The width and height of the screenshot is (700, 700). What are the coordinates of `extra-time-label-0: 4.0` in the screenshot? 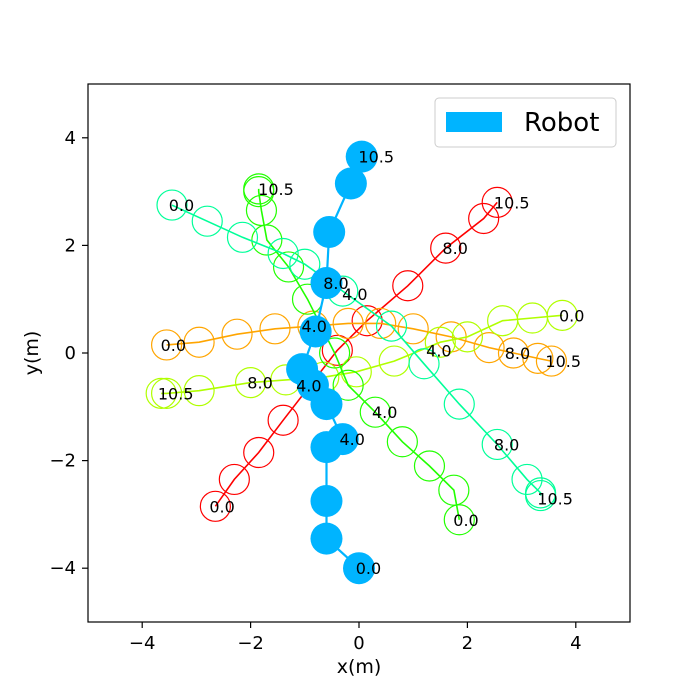 It's located at (314, 326).